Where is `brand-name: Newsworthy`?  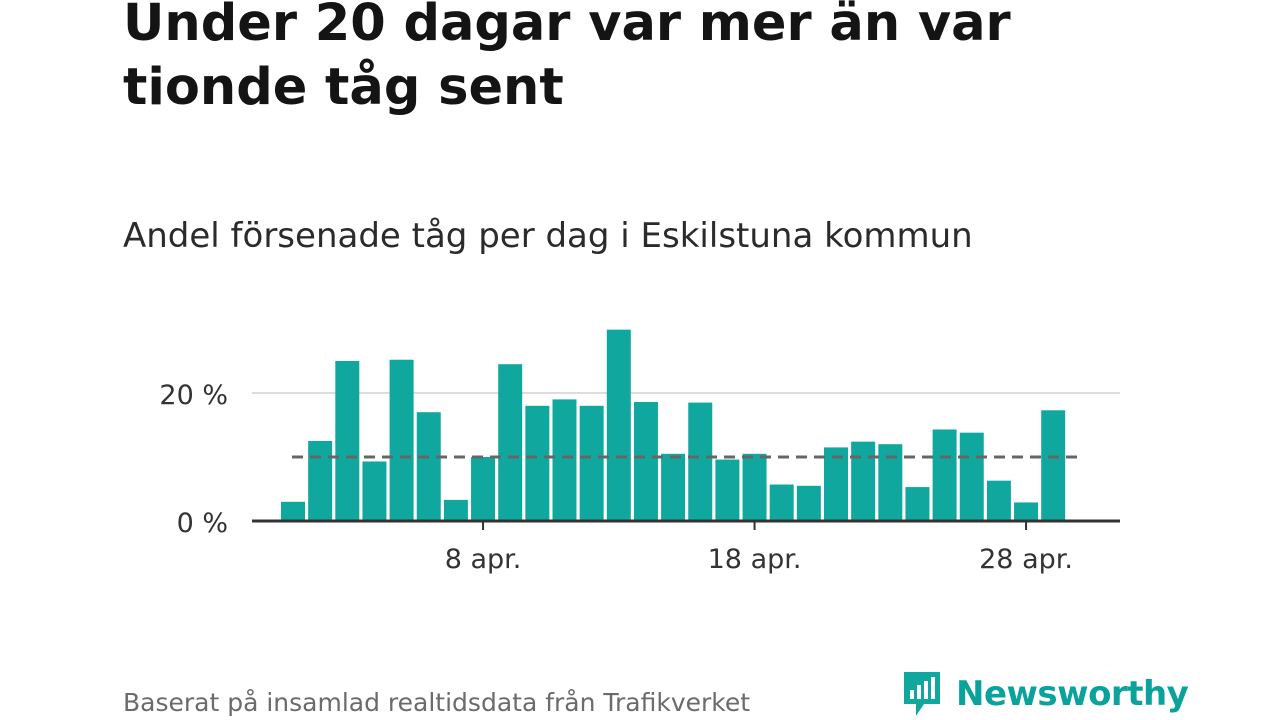 brand-name: Newsworthy is located at coordinates (1072, 694).